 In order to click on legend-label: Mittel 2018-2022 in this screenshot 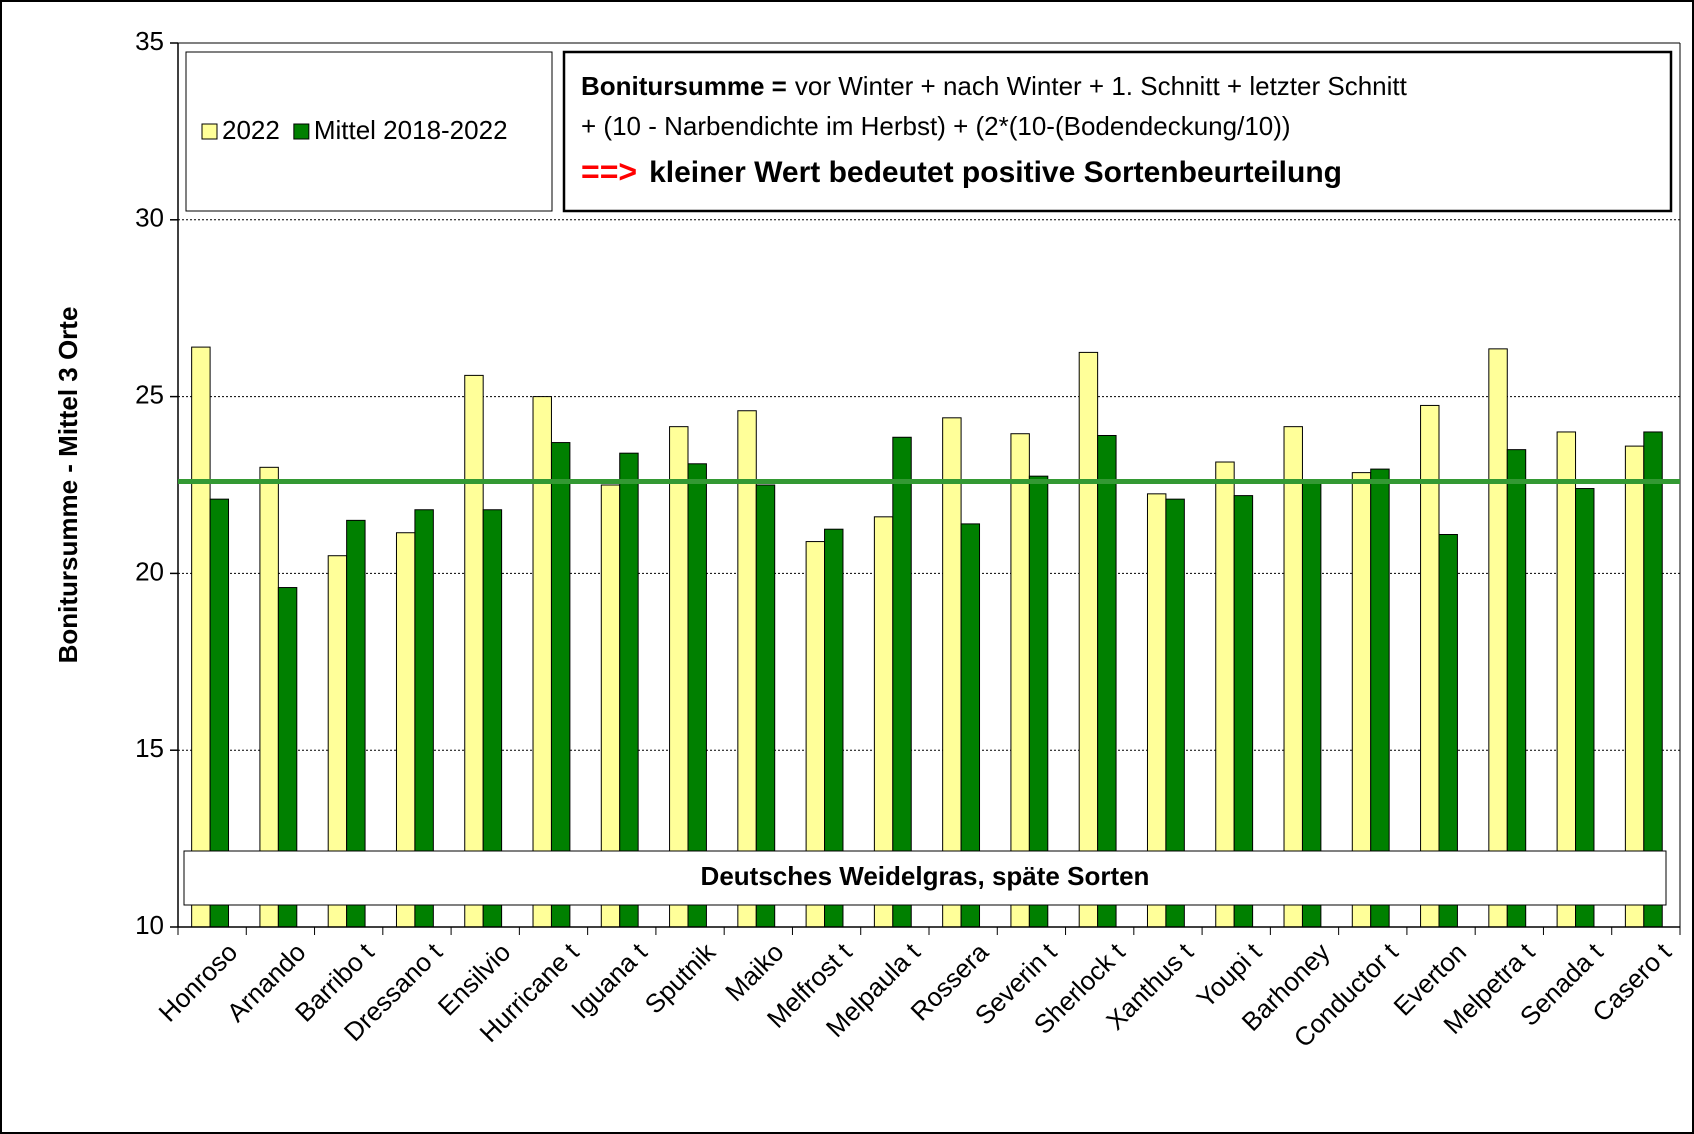, I will do `click(411, 130)`.